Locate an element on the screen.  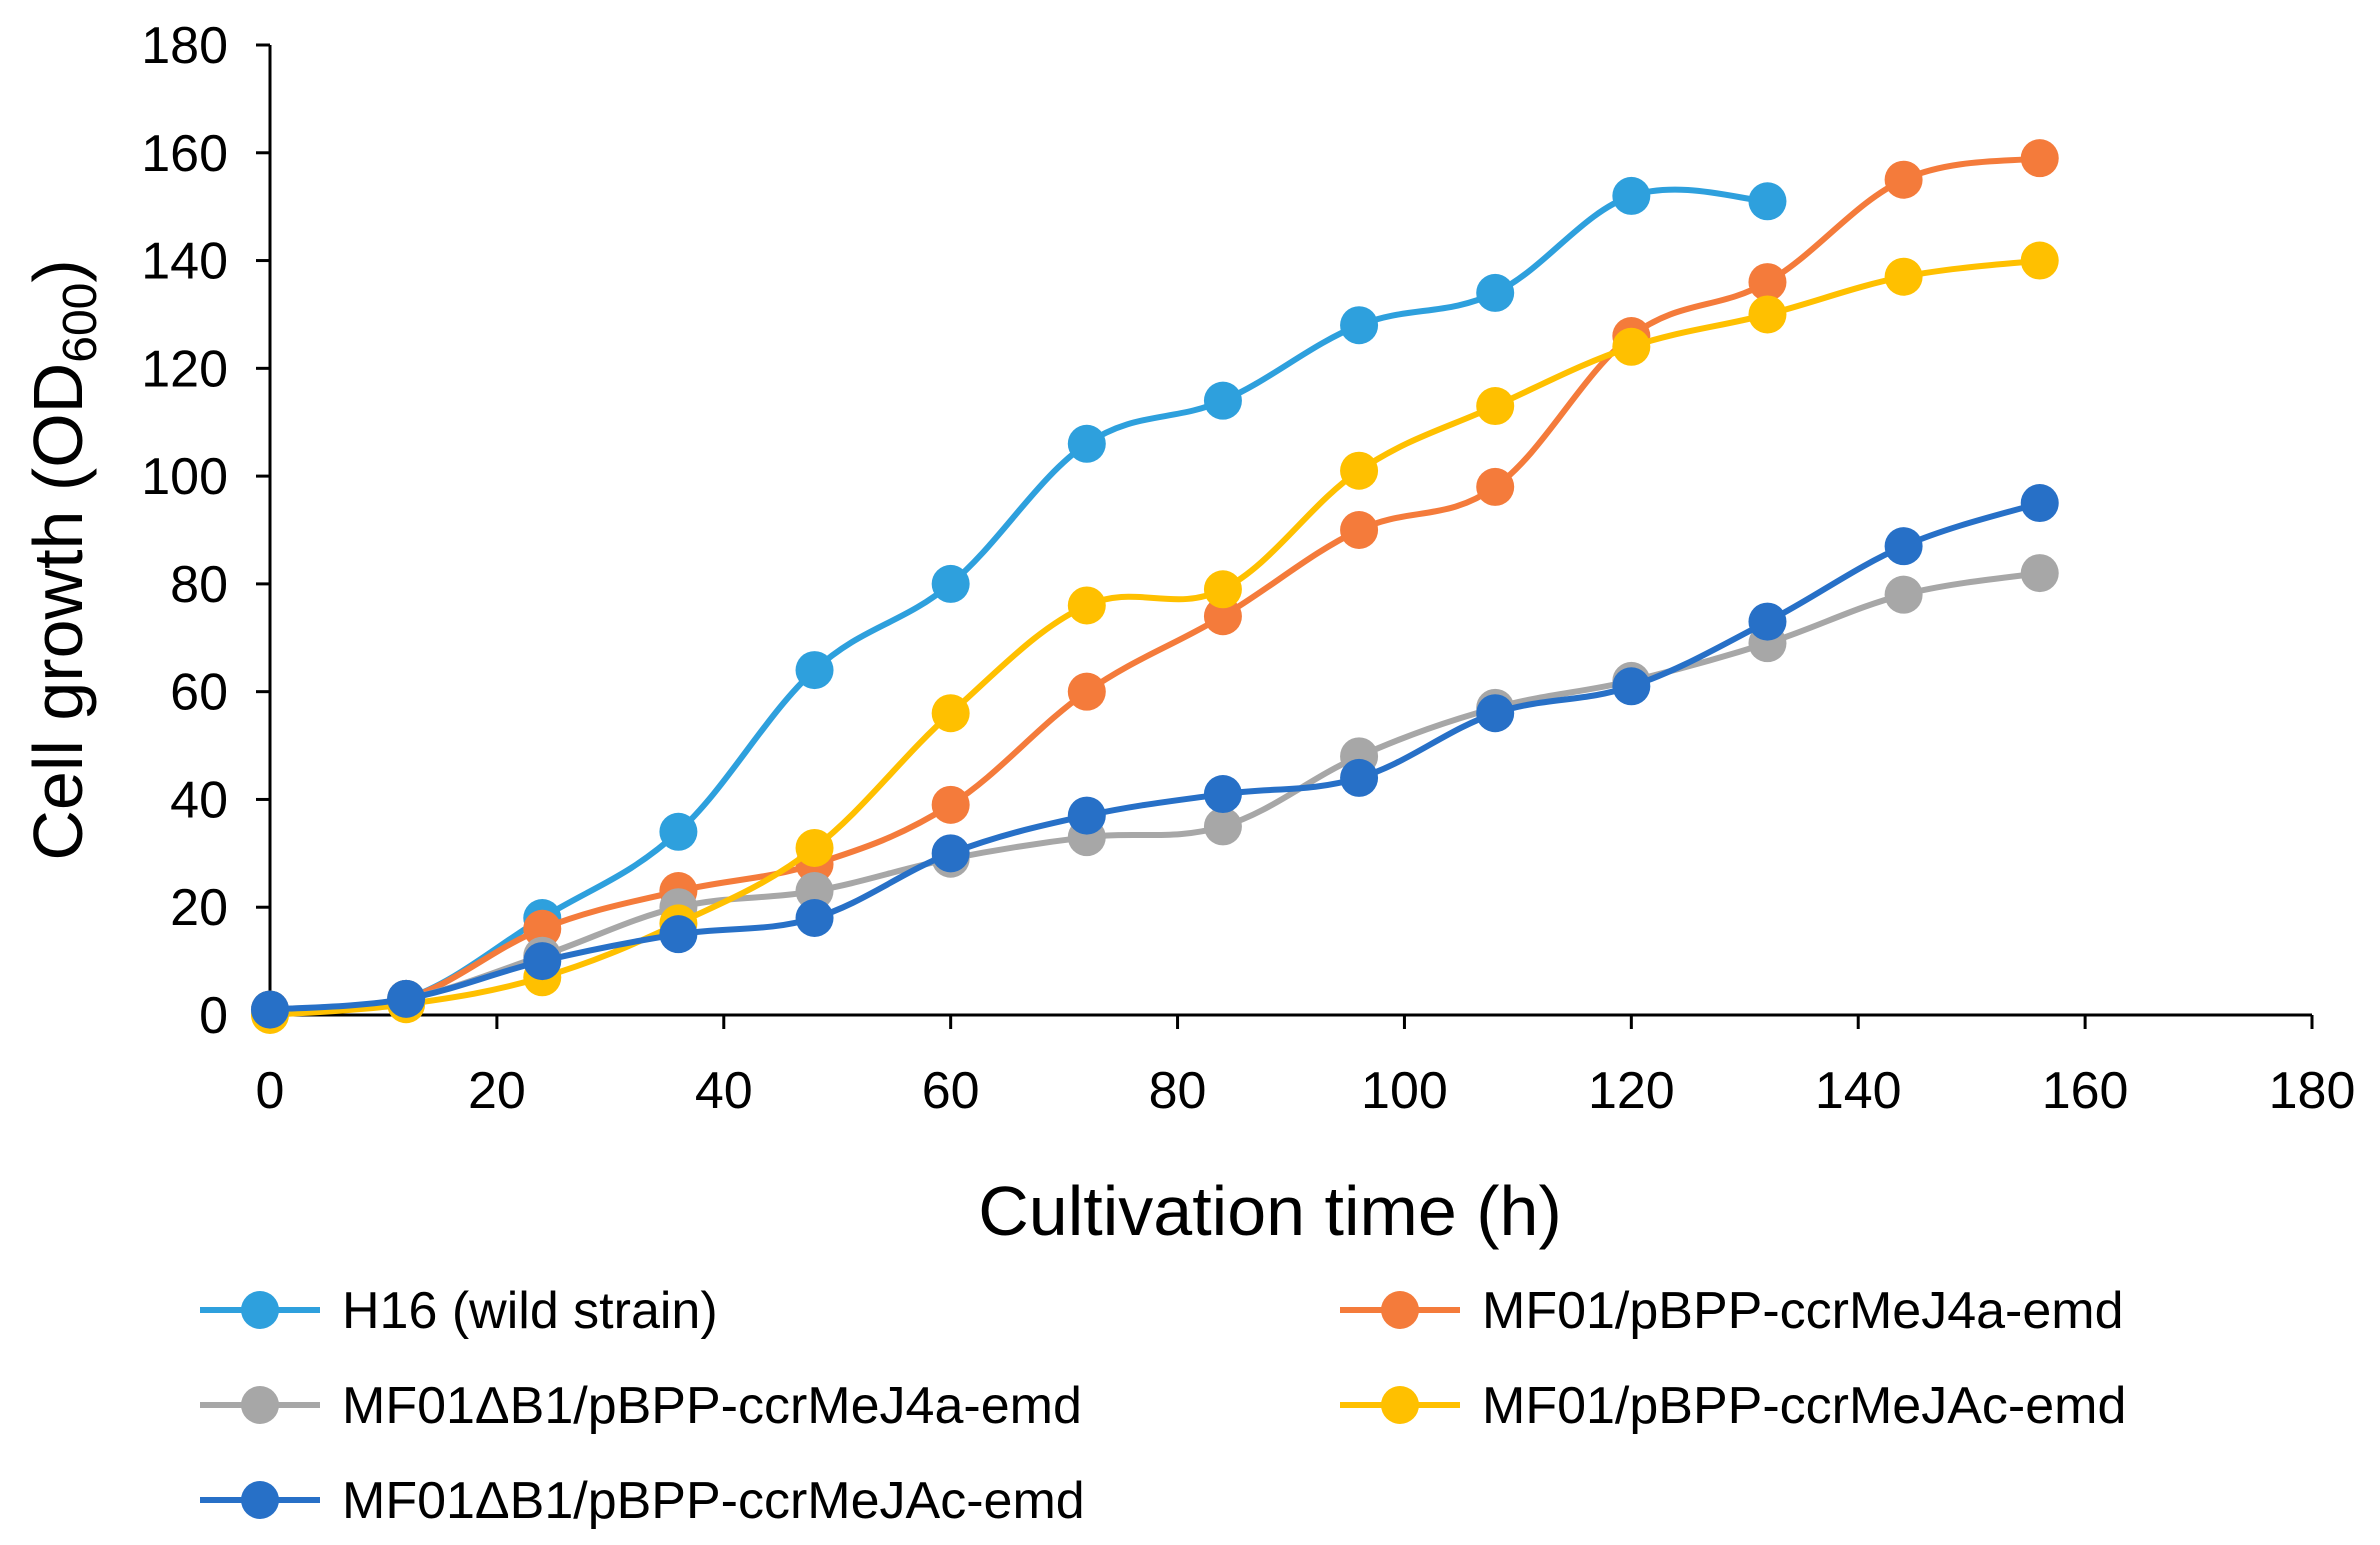
y-tick-label: 20 is located at coordinates (199, 908).